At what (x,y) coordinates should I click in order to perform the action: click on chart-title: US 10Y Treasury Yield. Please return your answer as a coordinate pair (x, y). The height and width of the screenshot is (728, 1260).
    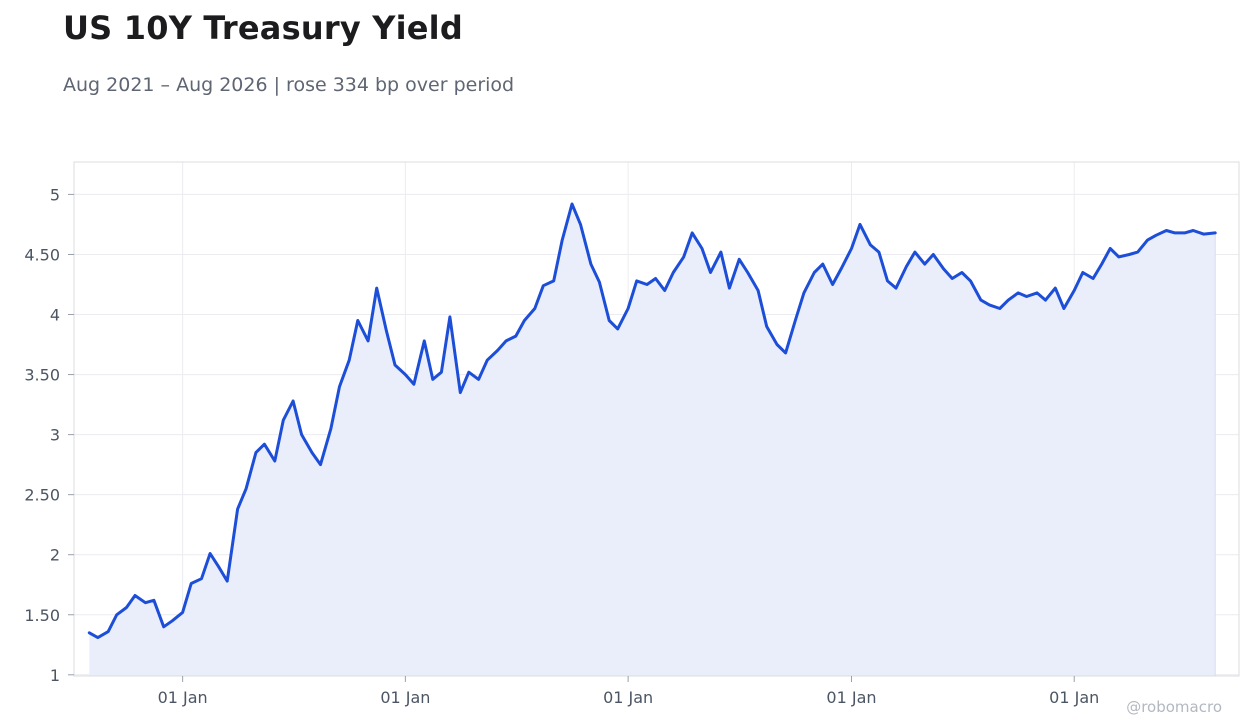
    Looking at the image, I should click on (263, 28).